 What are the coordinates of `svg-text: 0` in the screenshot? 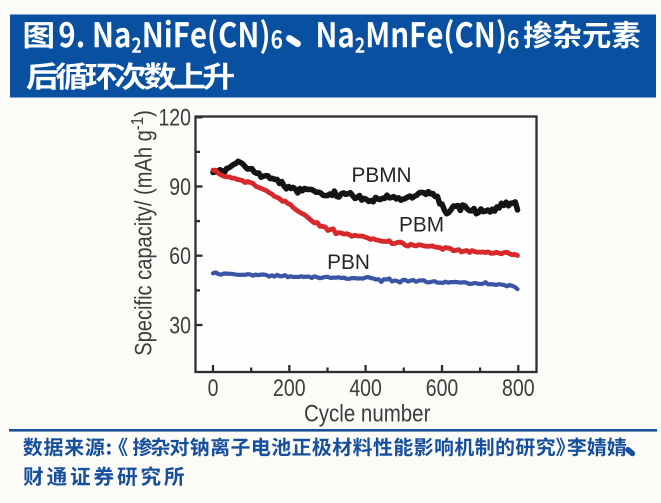 It's located at (213, 387).